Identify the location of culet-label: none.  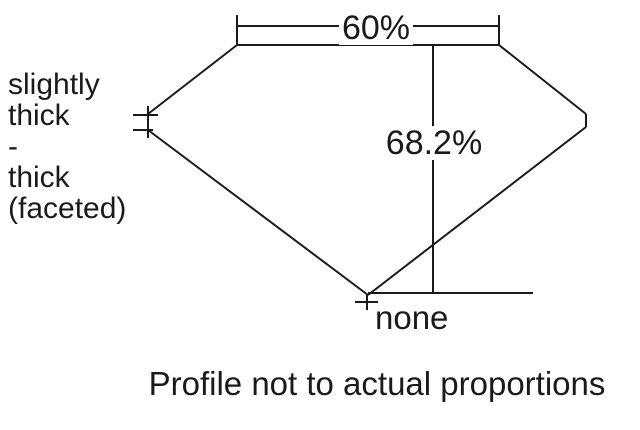
(412, 317).